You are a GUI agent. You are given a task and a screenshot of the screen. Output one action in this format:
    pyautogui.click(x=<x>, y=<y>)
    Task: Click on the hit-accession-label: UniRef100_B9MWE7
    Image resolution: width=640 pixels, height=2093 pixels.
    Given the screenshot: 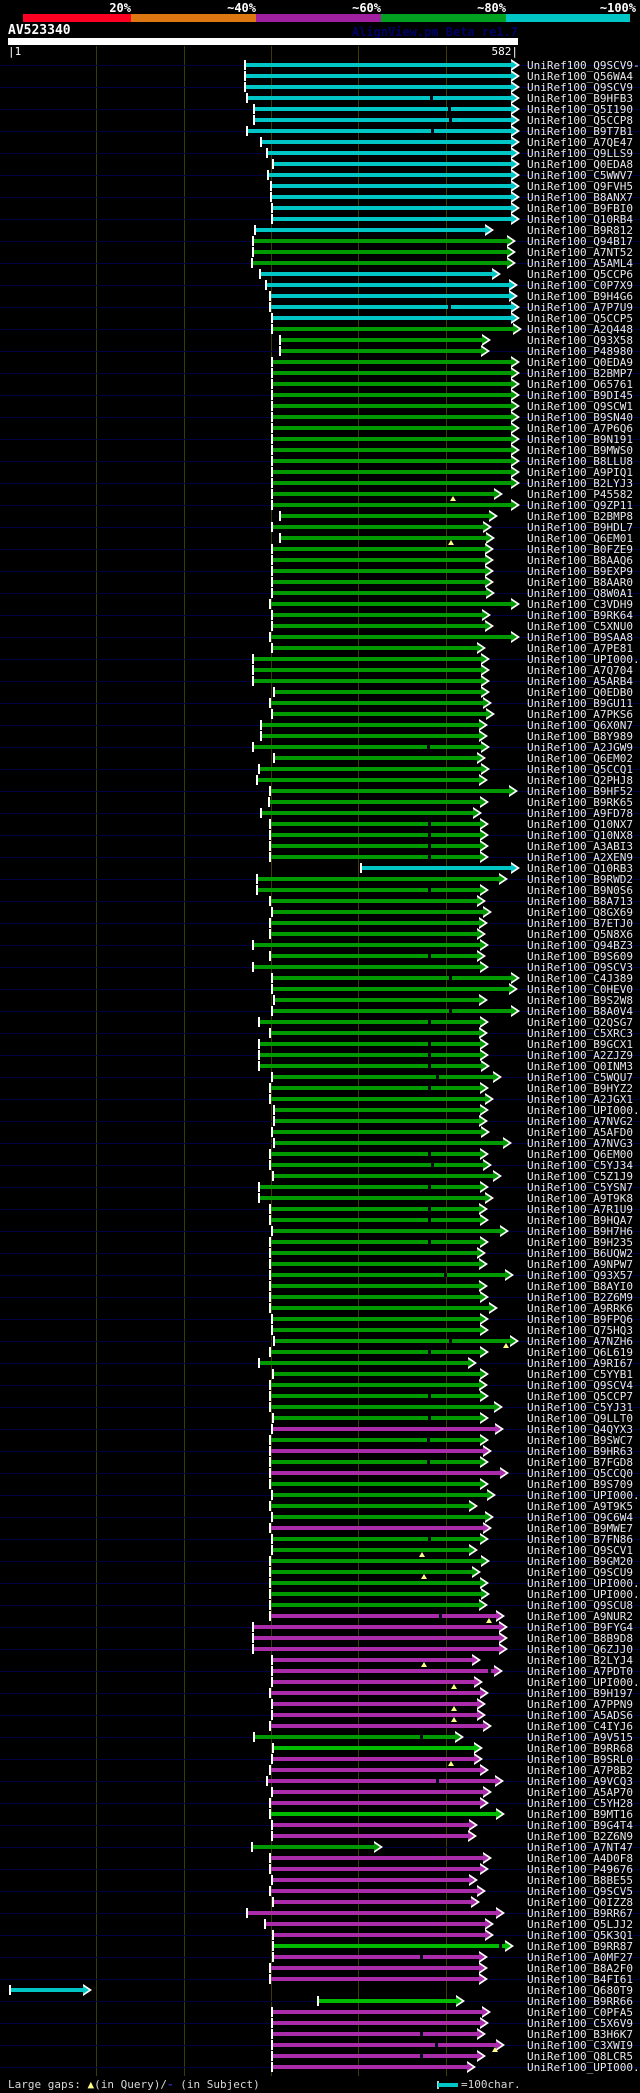 What is the action you would take?
    pyautogui.click(x=580, y=1528)
    